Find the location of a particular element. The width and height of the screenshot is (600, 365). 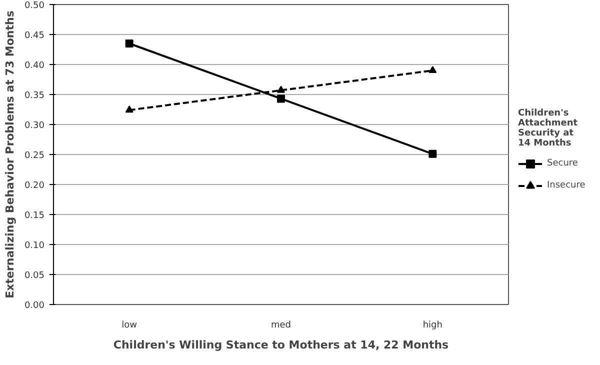

x-axis-title: Children's Willing Stance to Mothers at 14, 22 Months is located at coordinates (281, 345).